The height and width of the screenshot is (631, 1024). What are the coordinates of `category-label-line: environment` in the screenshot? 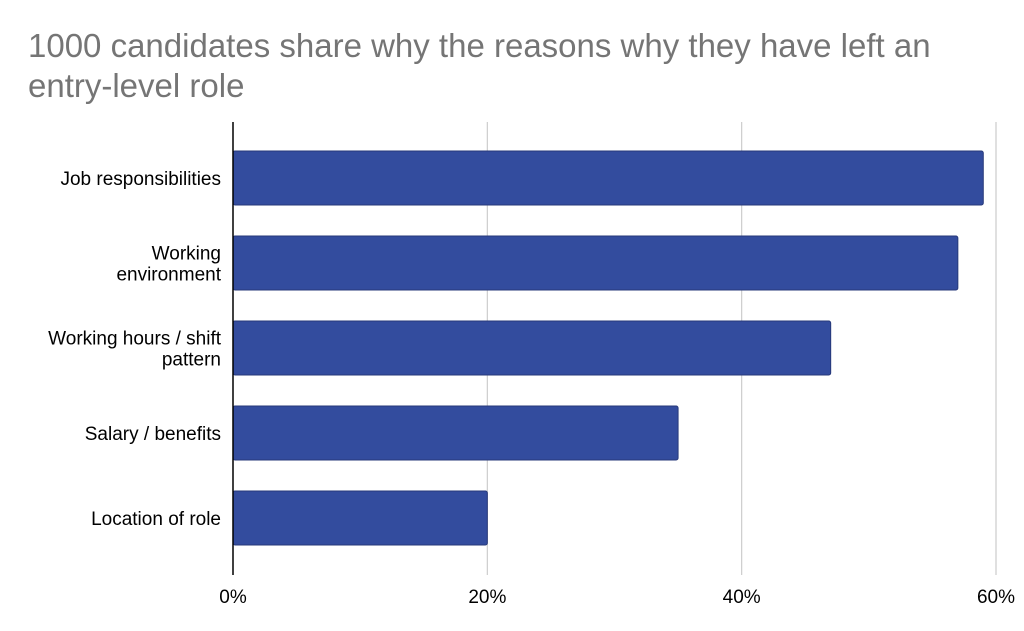 It's located at (168, 275).